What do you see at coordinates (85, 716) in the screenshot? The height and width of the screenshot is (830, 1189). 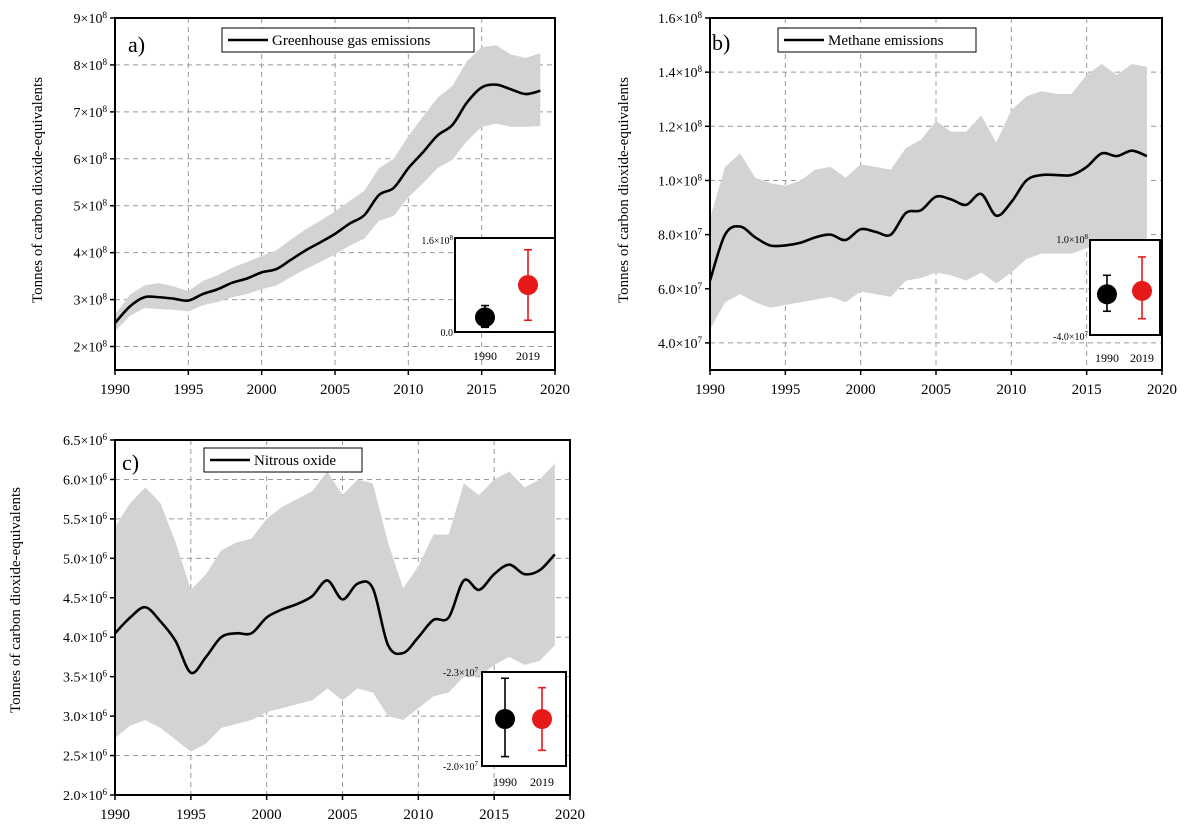 I see `y-tick-label: 3.0×10⁶` at bounding box center [85, 716].